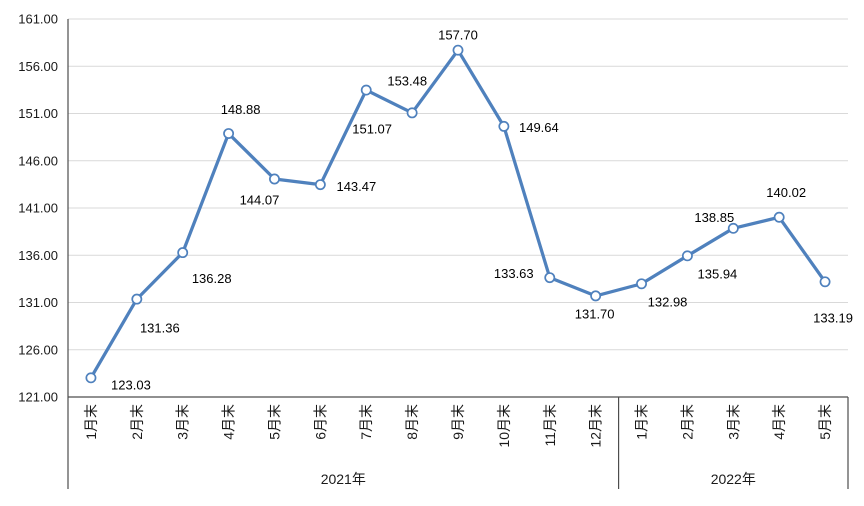 The width and height of the screenshot is (864, 506). Describe the element at coordinates (212, 278) in the screenshot. I see `data-value-label: 136.28` at that location.